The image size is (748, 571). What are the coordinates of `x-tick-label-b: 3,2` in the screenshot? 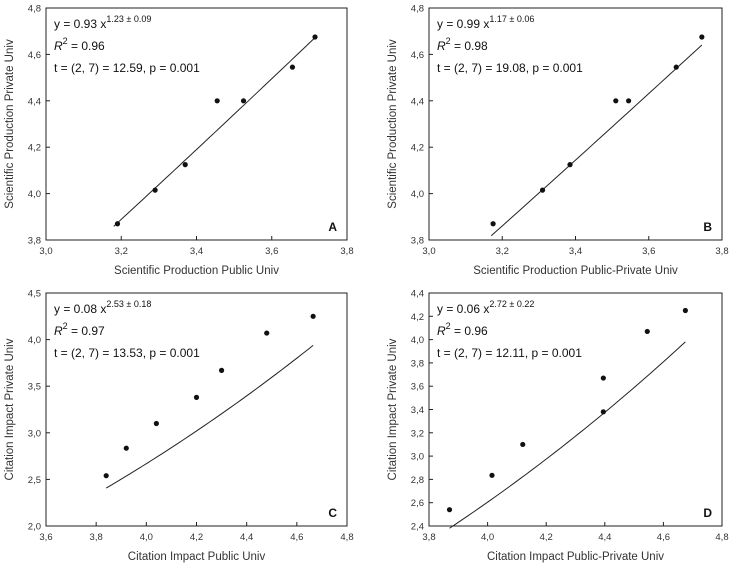 It's located at (502, 251).